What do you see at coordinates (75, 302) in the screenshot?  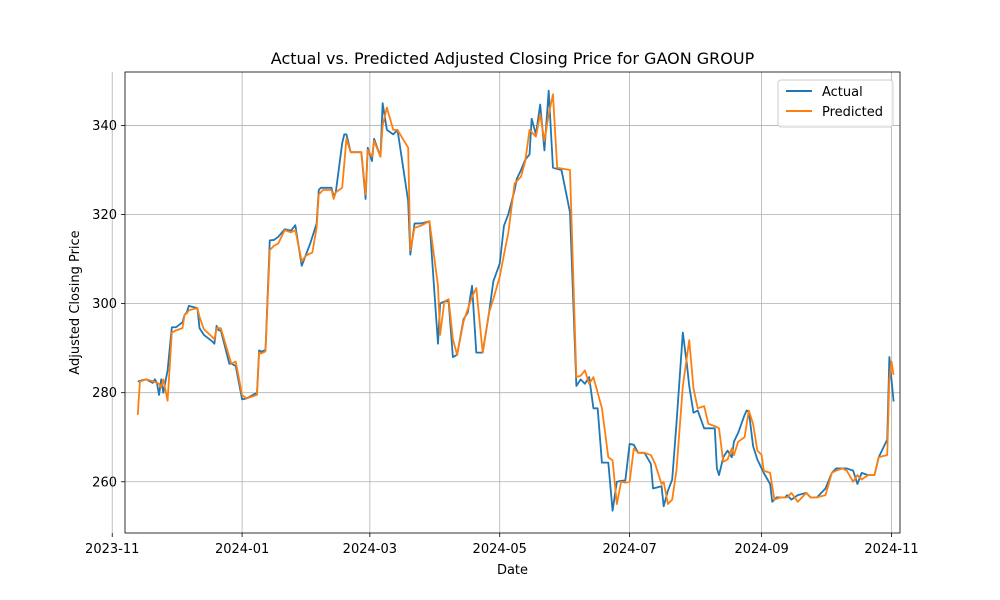 I see `y-axis-title: Adjusted Closing Price` at bounding box center [75, 302].